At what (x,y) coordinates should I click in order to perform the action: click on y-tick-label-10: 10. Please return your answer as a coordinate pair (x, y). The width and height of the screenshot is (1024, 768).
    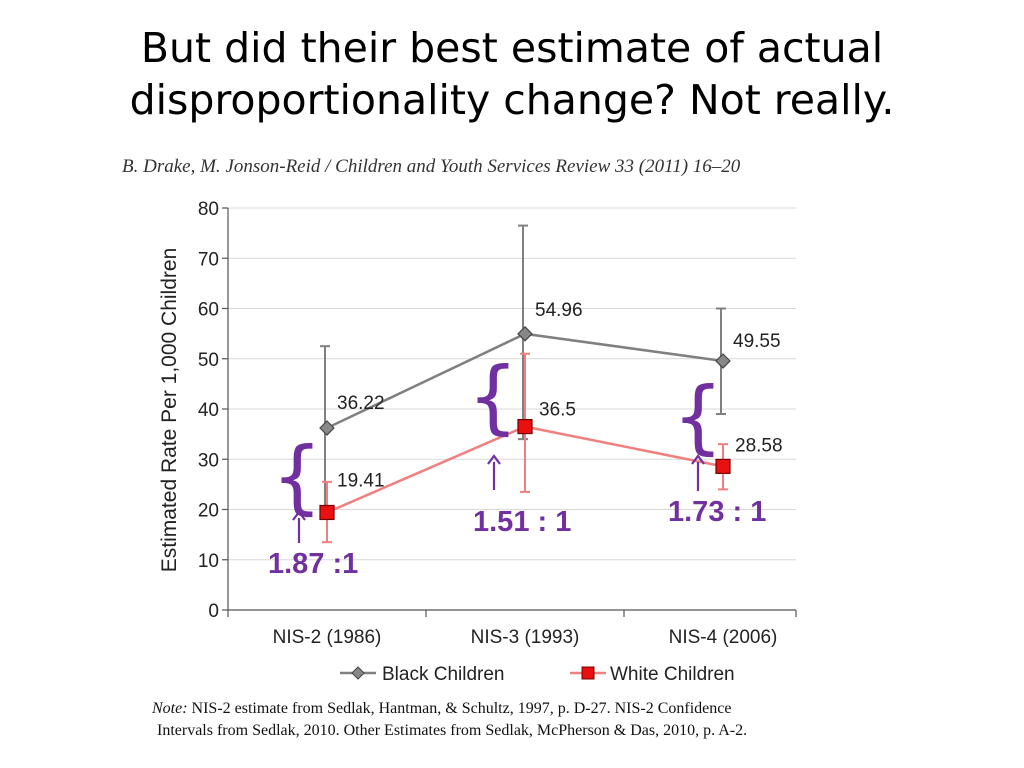
    Looking at the image, I should click on (208, 561).